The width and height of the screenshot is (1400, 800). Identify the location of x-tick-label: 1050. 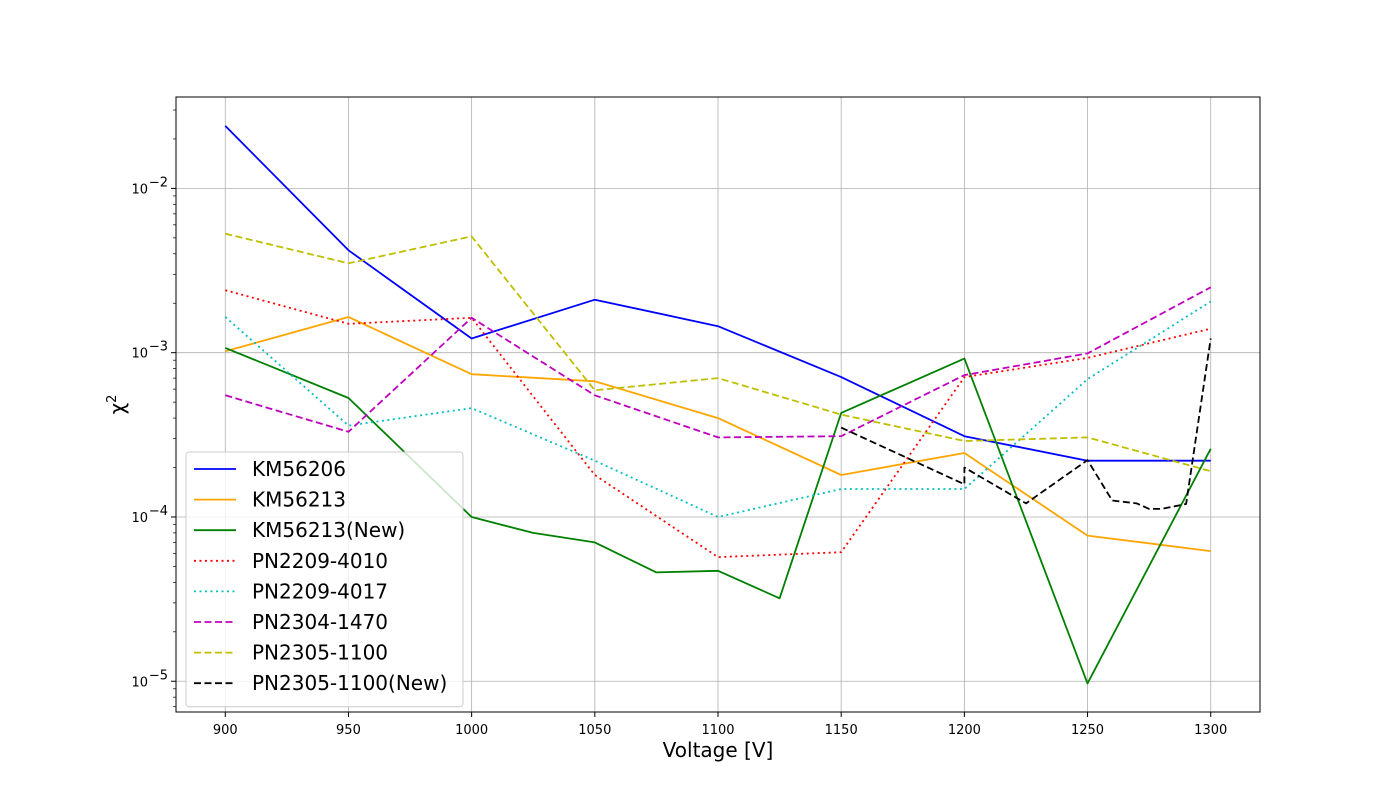
(594, 730).